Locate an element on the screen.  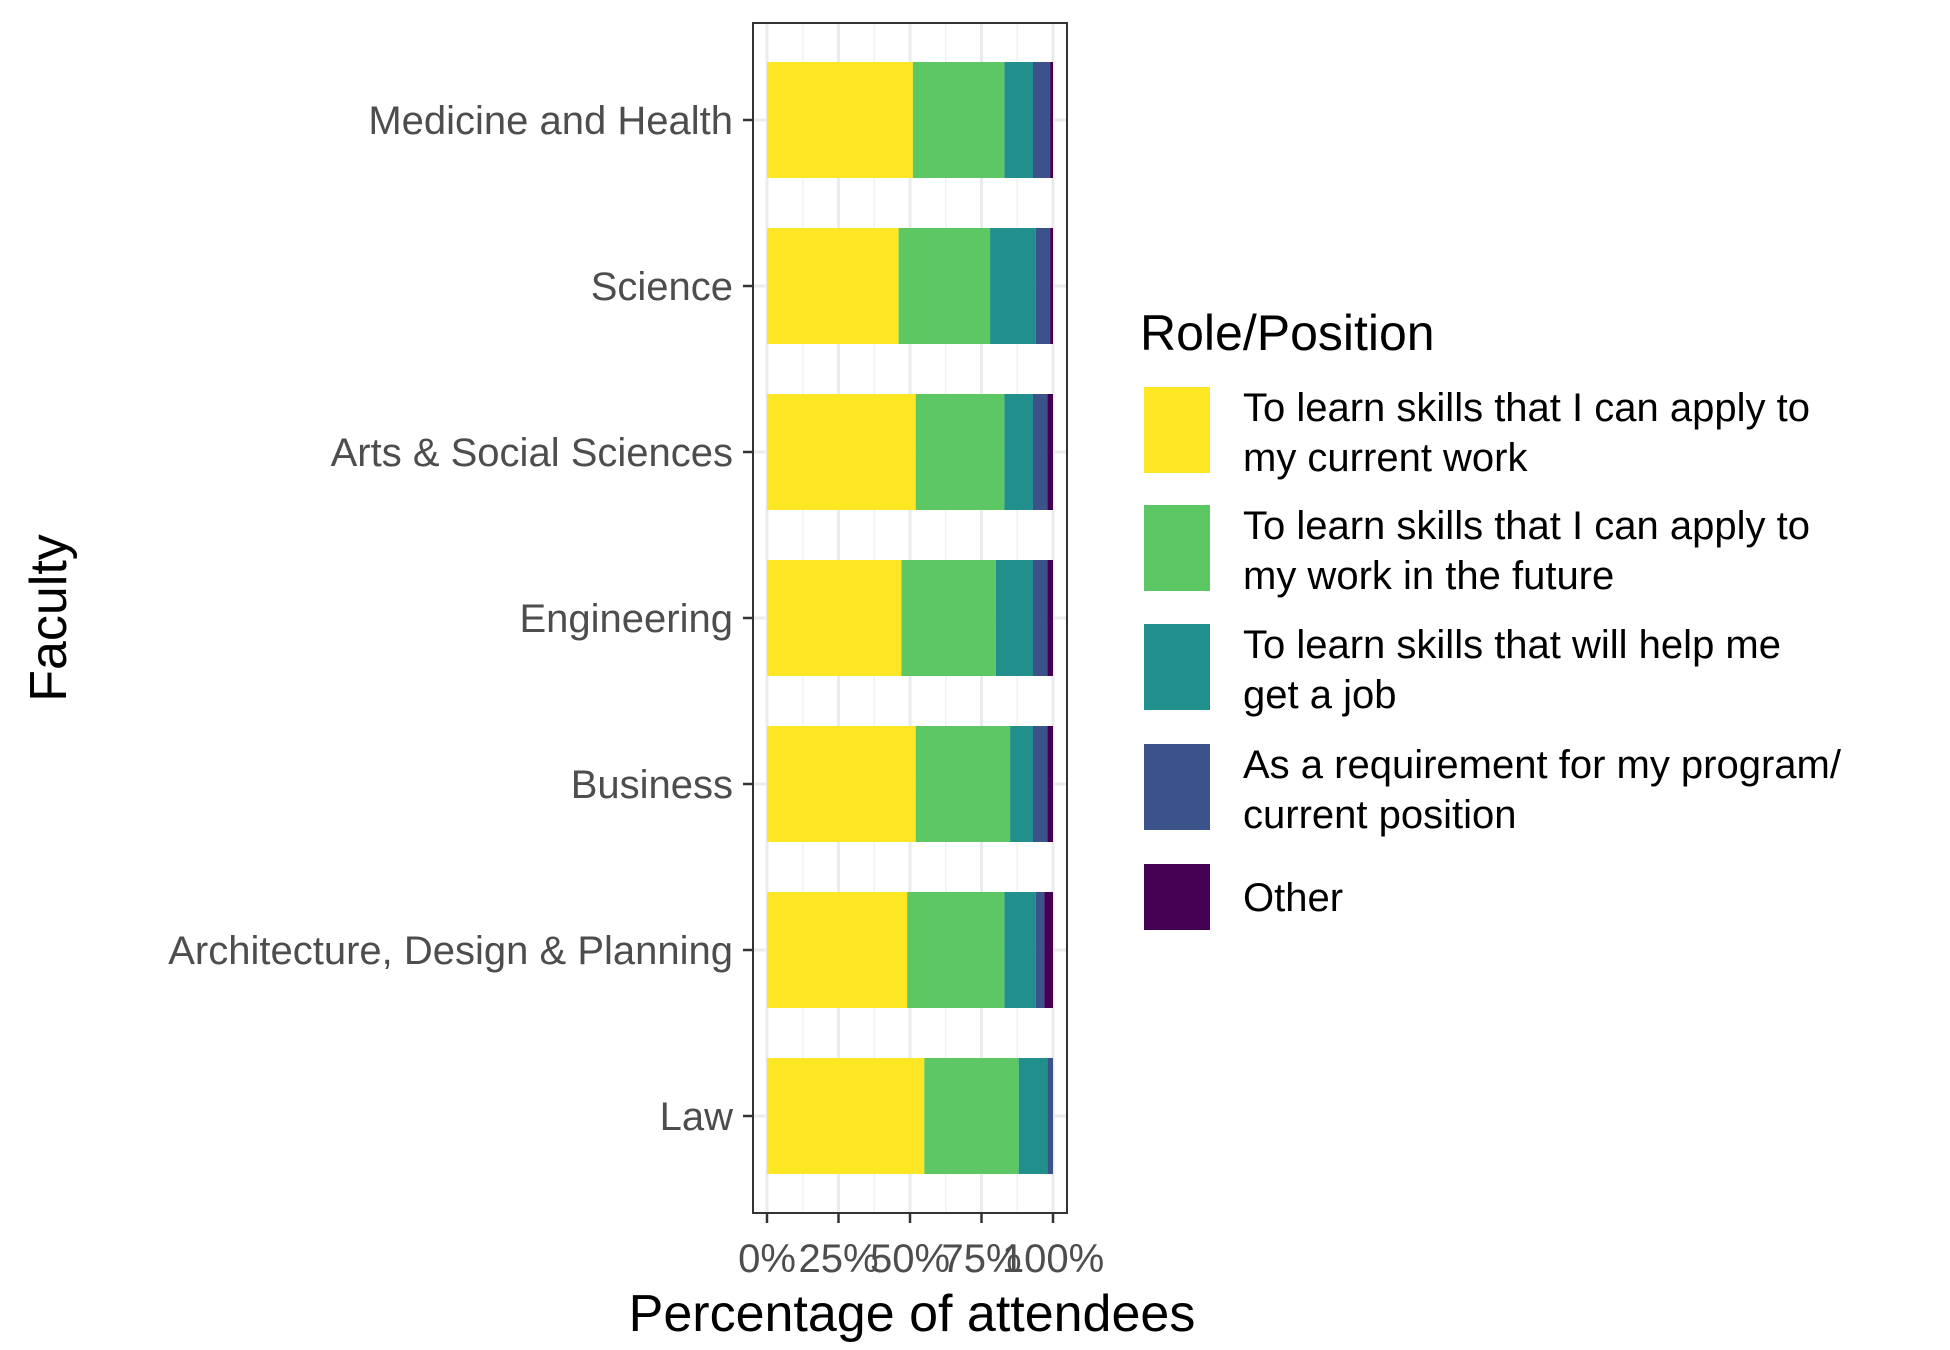
x-tick-label: 25% is located at coordinates (838, 1259).